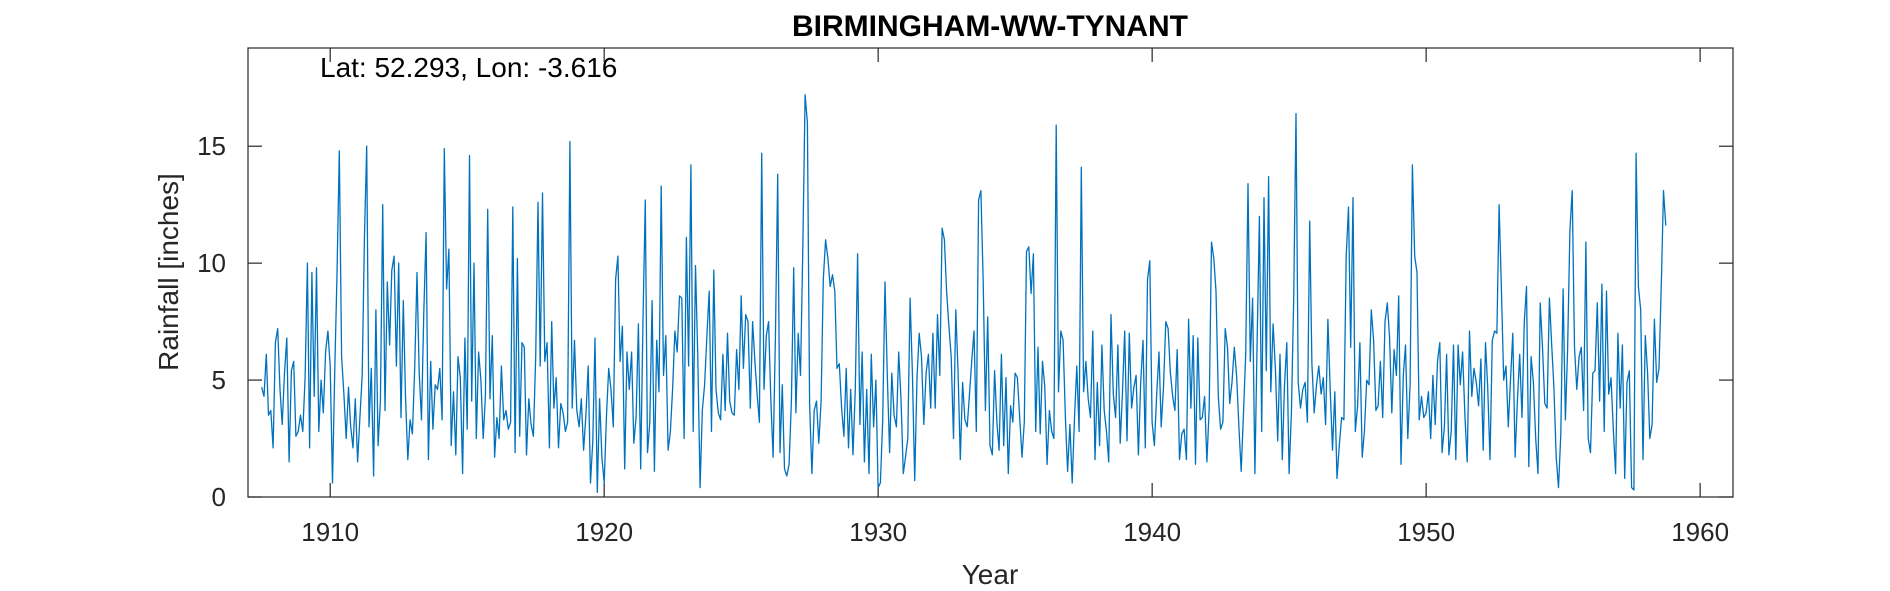 The image size is (1890, 591). I want to click on y-axis-label: Rainfall [inches], so click(168, 272).